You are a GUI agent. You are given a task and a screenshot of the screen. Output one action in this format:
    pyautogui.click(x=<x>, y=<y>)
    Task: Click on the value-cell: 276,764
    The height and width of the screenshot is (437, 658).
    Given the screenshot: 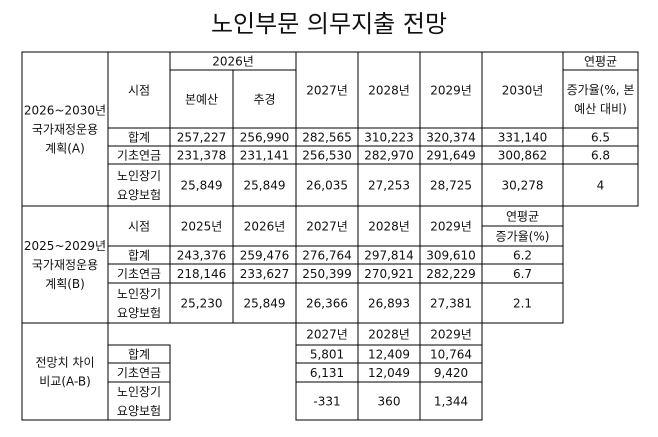 What is the action you would take?
    pyautogui.click(x=327, y=256)
    